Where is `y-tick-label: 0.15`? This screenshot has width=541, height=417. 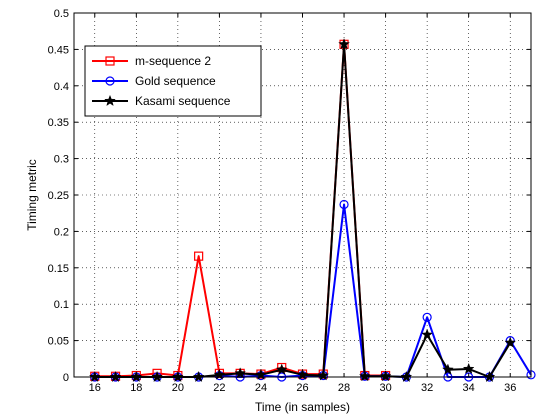 y-tick-label: 0.15 is located at coordinates (58, 269).